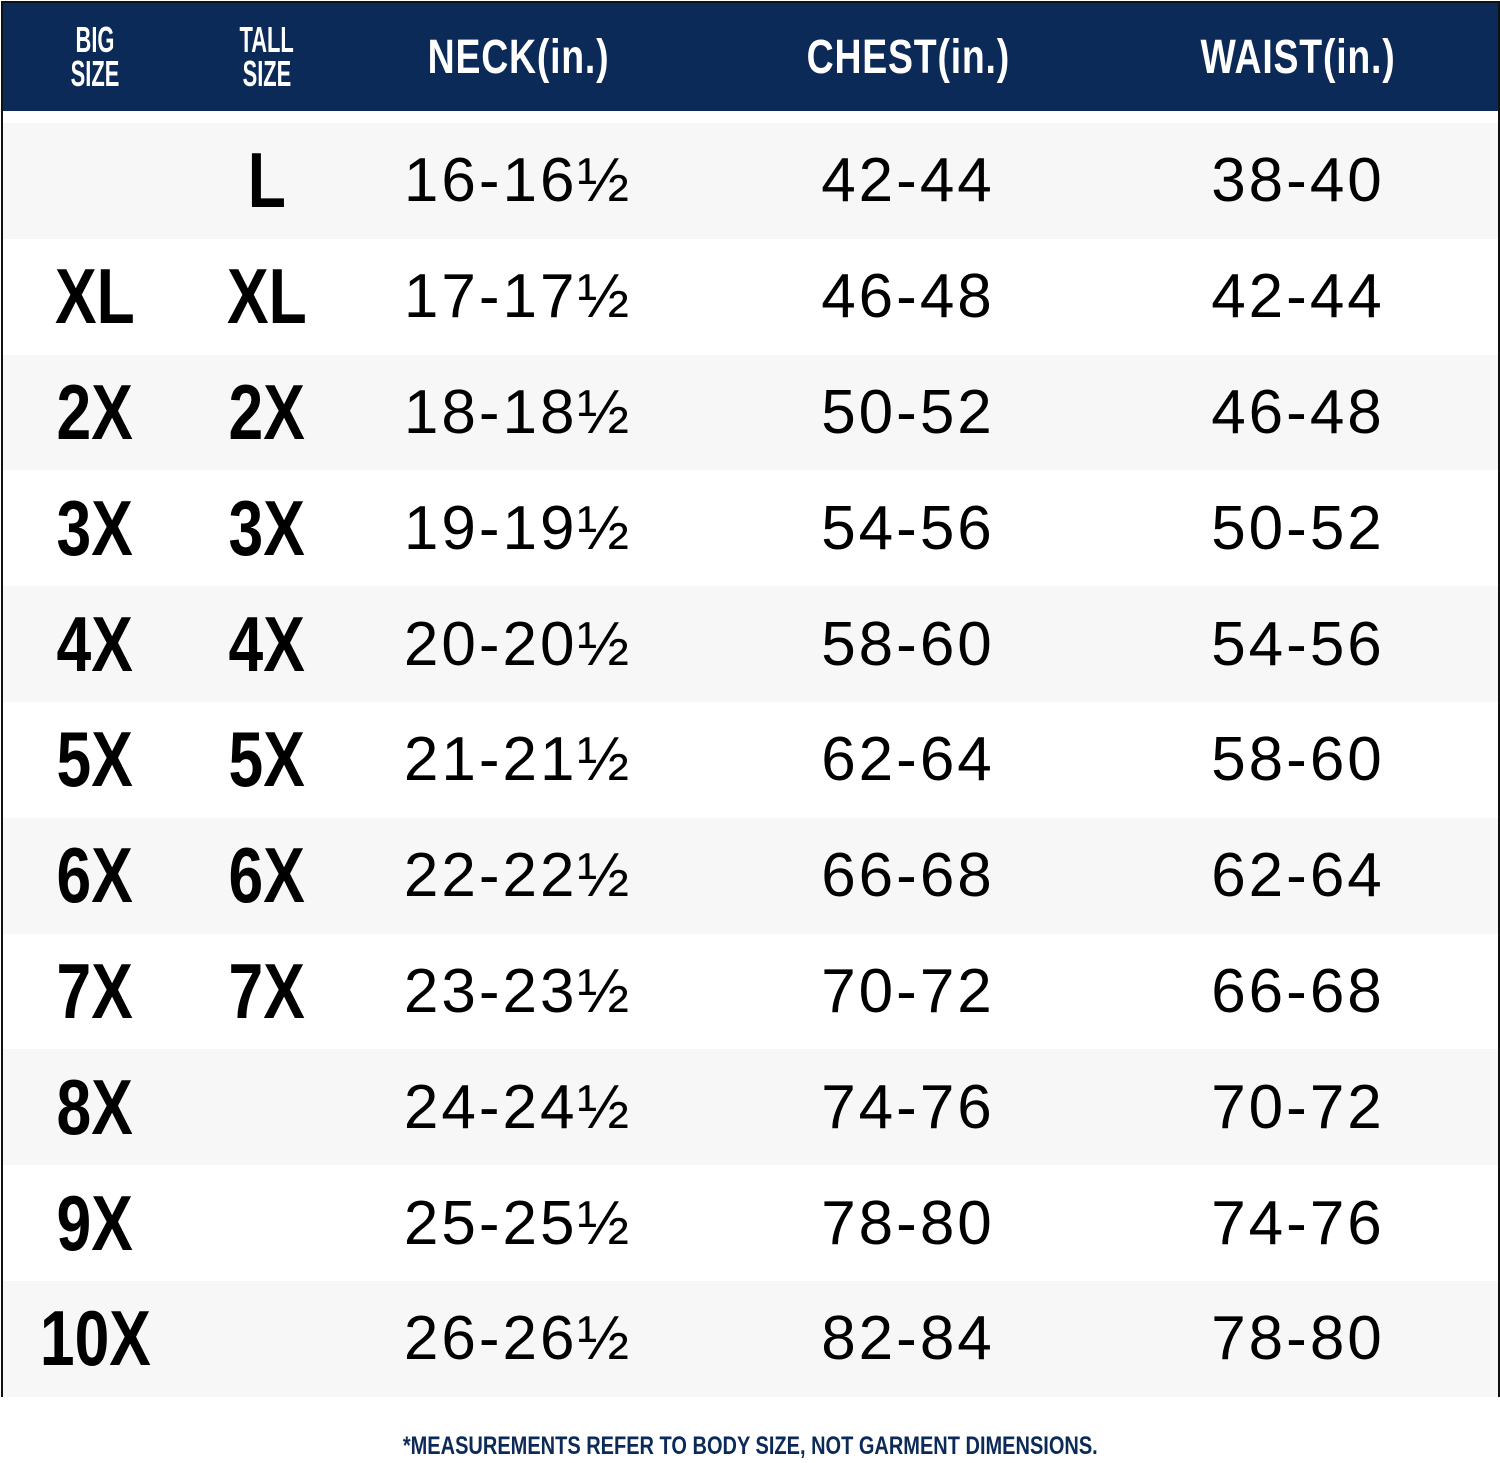 This screenshot has width=1500, height=1463. I want to click on chest-cell: 70-72, so click(908, 991).